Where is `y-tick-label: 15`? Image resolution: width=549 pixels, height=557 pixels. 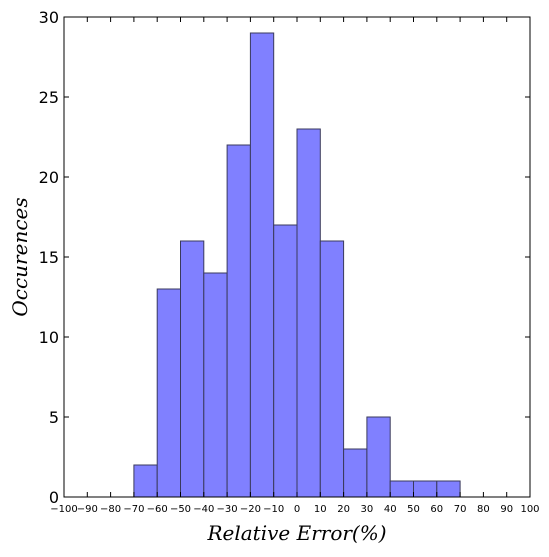 y-tick-label: 15 is located at coordinates (49, 257).